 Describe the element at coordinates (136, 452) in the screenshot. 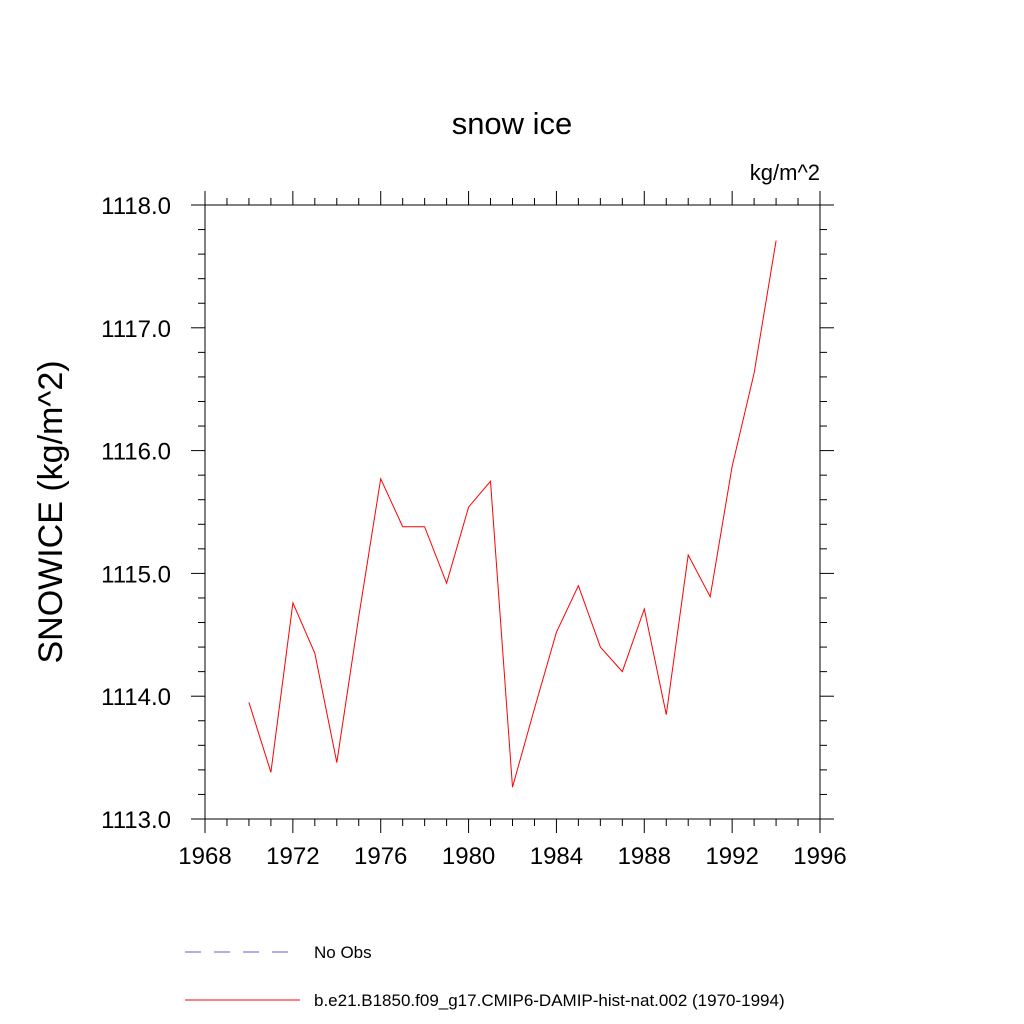

I see `y-tick-label: 1116.0` at that location.